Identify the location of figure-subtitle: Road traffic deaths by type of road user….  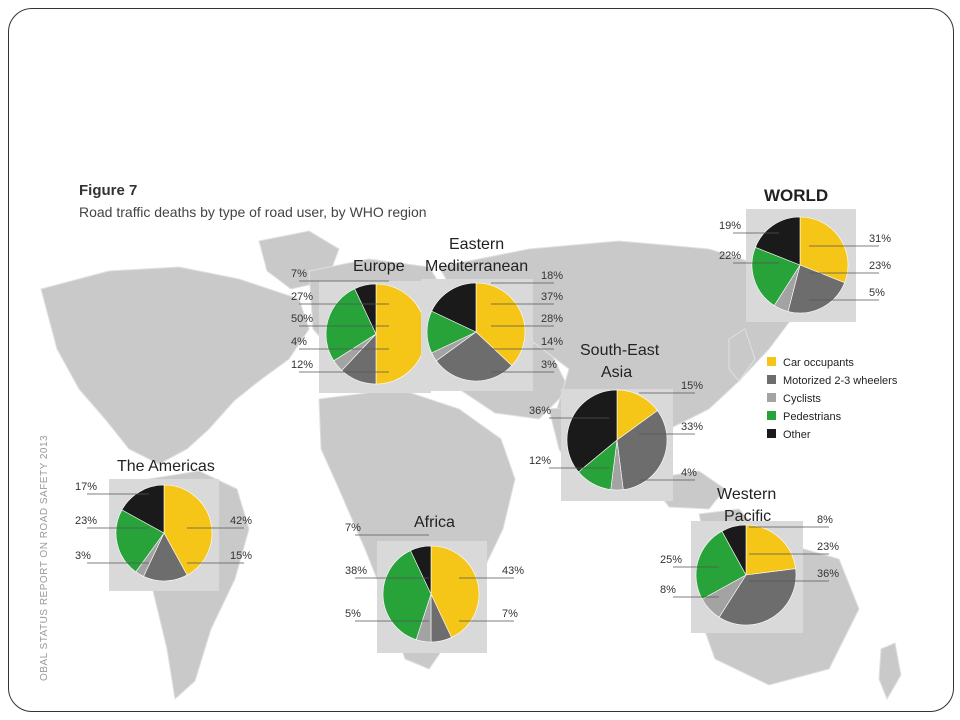
(253, 212).